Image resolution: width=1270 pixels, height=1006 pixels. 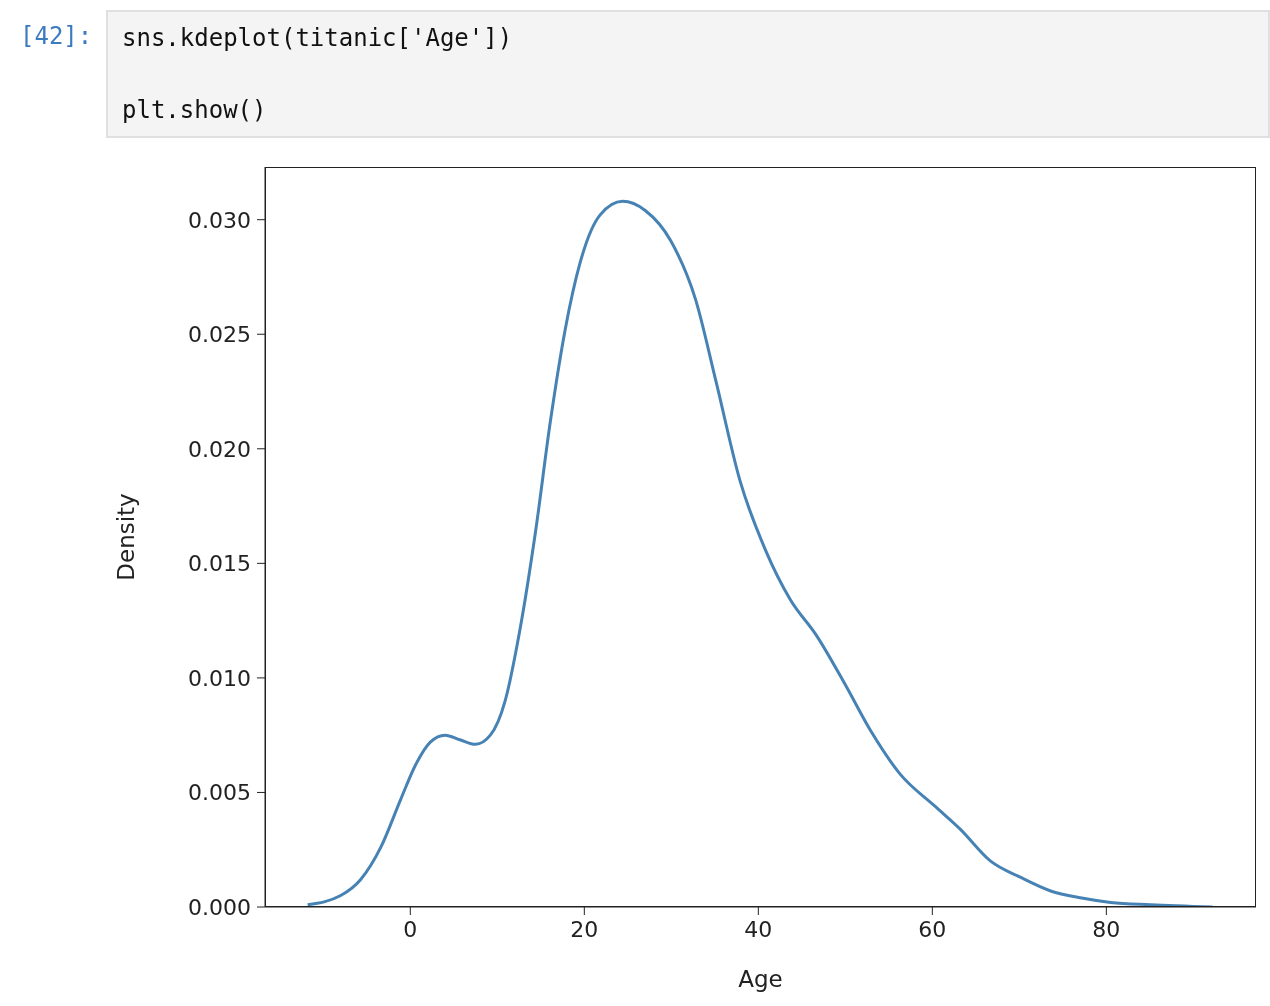 I want to click on x-tick-label: 40, so click(x=758, y=929).